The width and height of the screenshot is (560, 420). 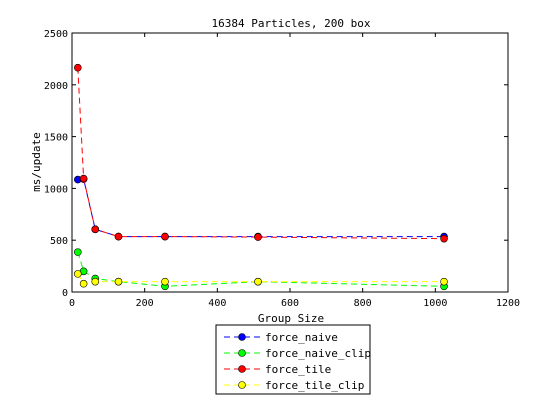 What do you see at coordinates (65, 293) in the screenshot?
I see `y-tick-label: 0` at bounding box center [65, 293].